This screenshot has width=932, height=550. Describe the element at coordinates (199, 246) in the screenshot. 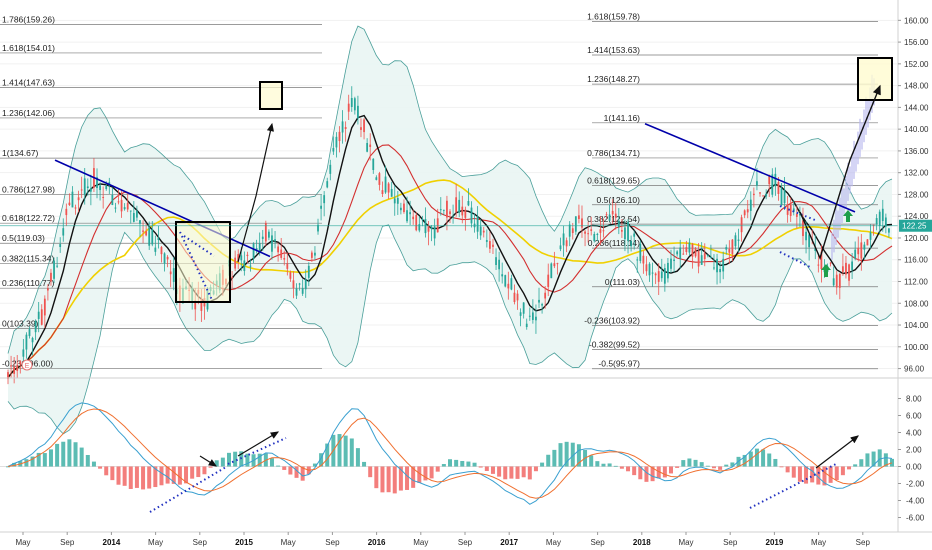

I see `dotted-line` at that location.